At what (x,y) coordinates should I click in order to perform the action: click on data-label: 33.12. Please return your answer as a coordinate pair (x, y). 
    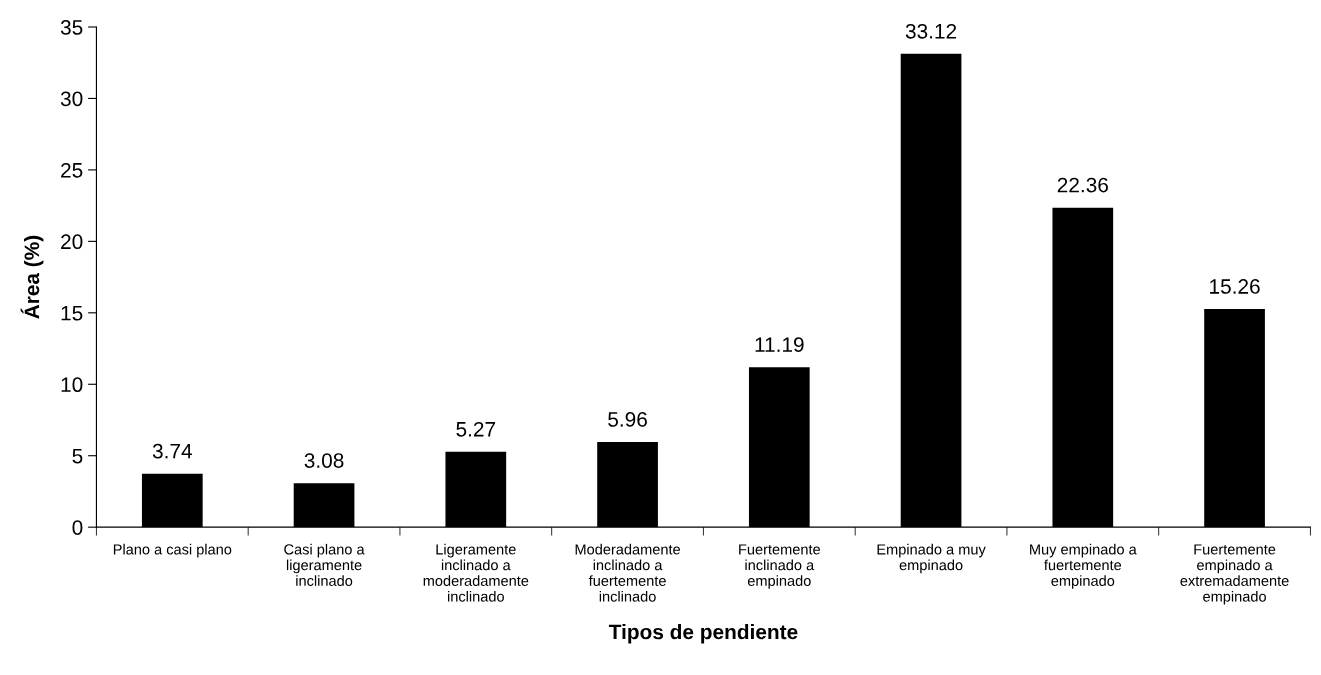
    Looking at the image, I should click on (931, 31).